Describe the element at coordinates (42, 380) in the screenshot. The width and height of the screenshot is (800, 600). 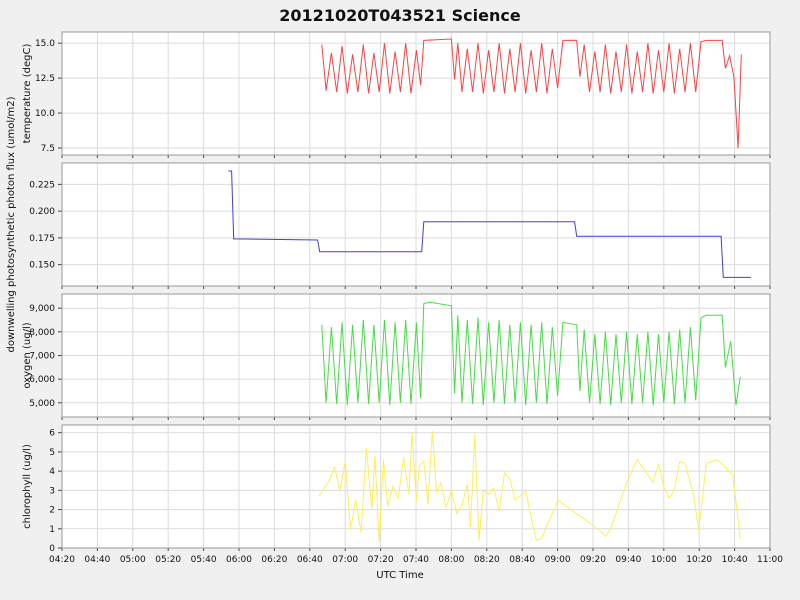
I see `y-tick-label: 6,000` at that location.